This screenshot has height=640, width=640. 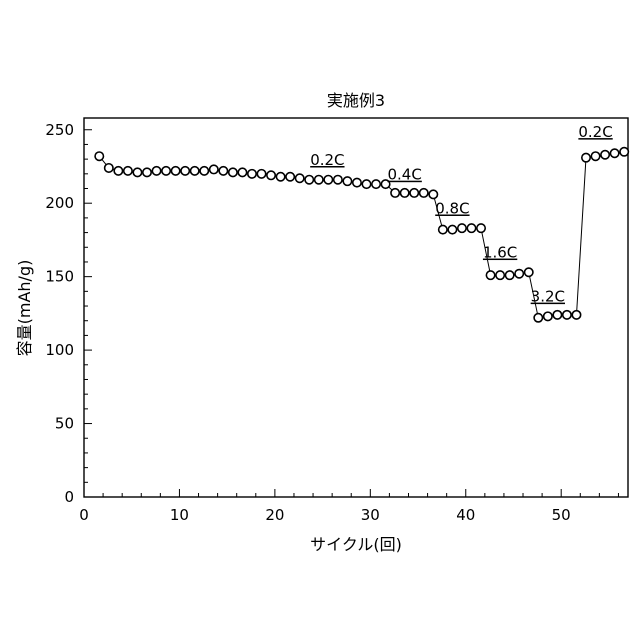 I want to click on x-tick-label: 40, so click(x=465, y=515).